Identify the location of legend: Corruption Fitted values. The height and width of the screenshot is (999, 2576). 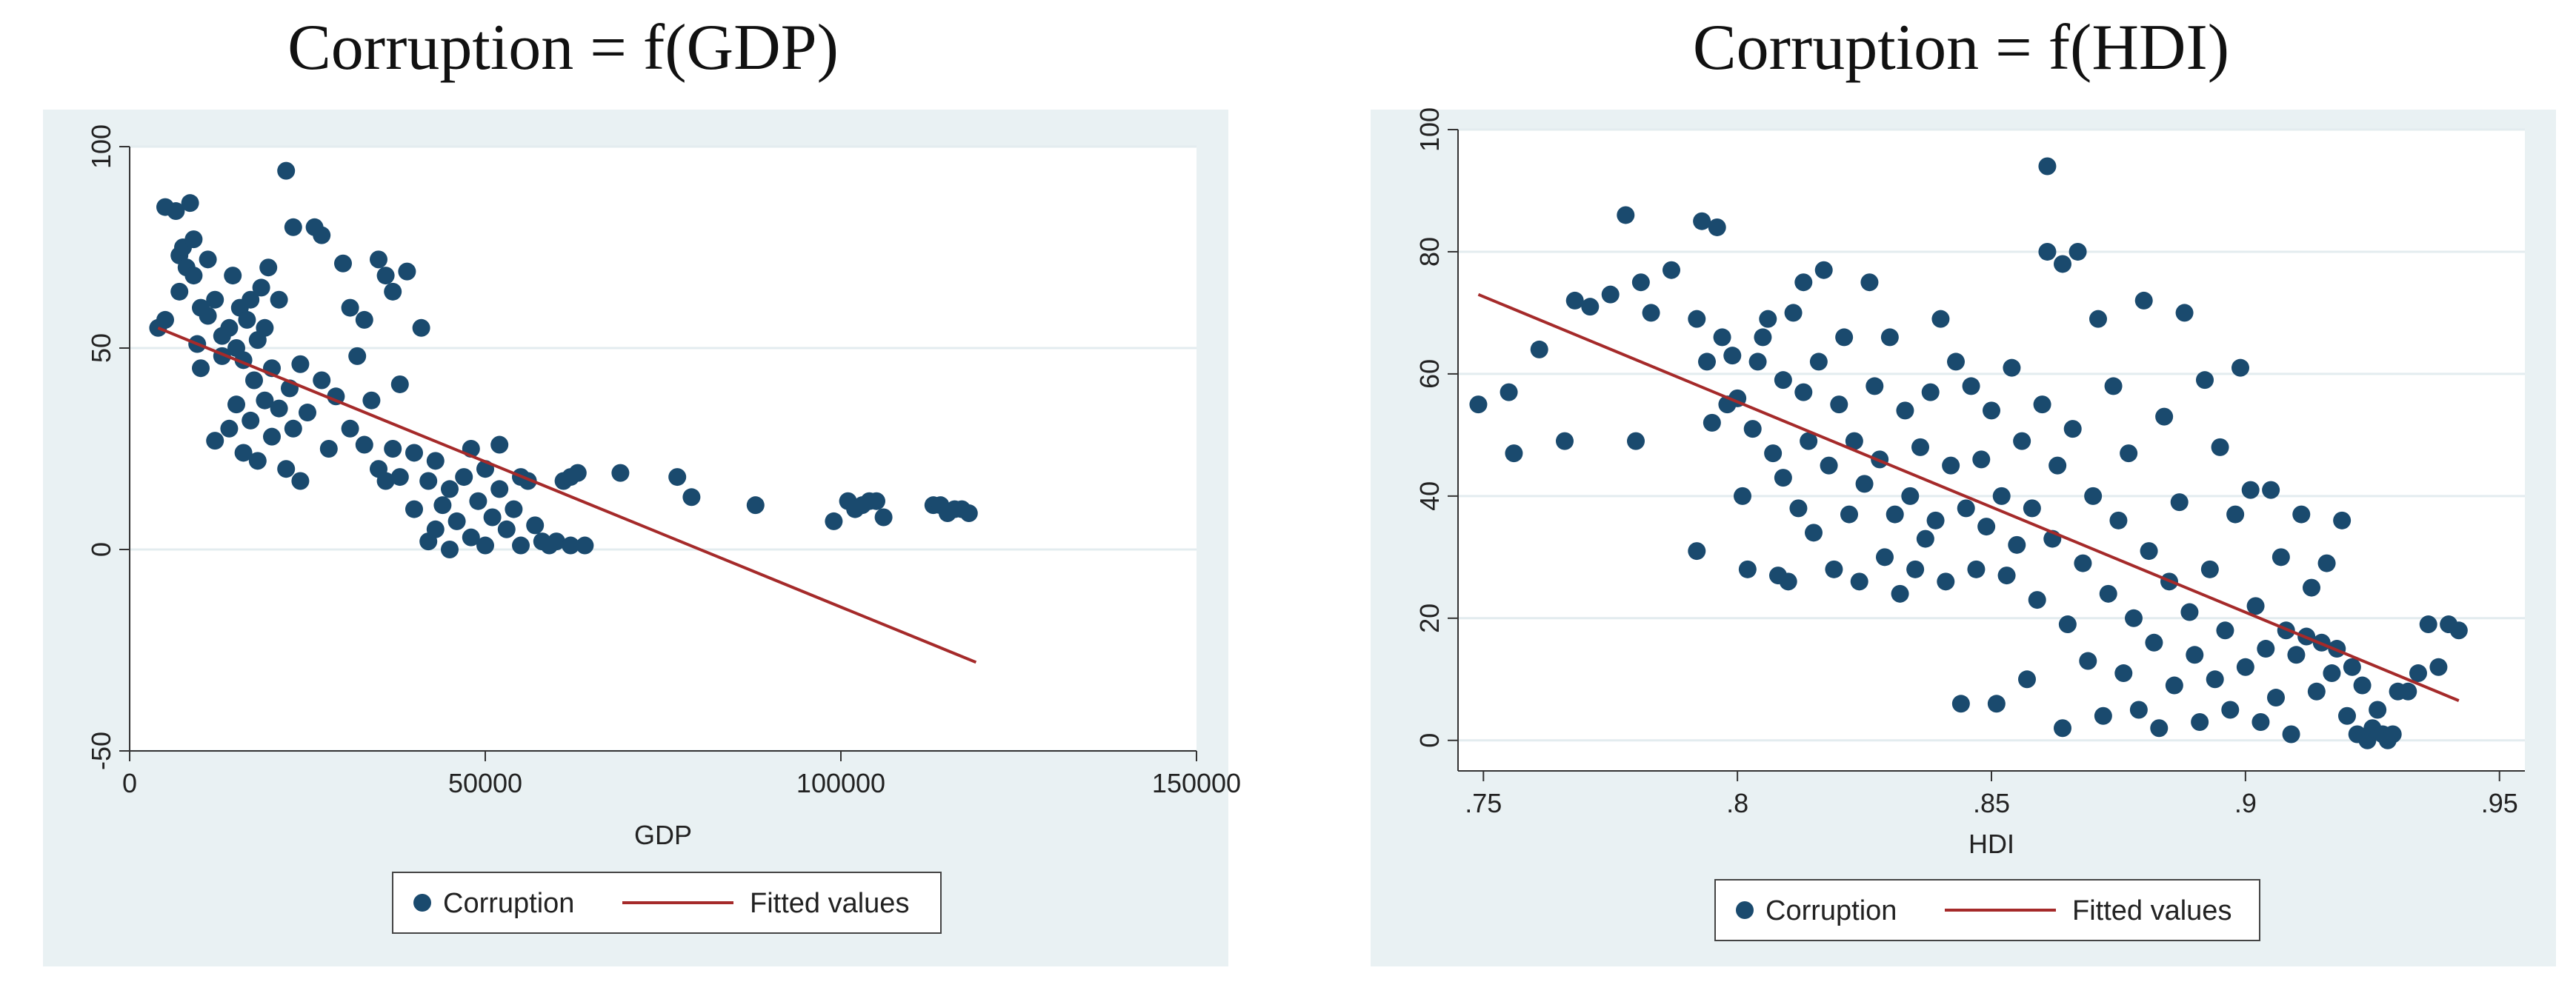
(667, 903).